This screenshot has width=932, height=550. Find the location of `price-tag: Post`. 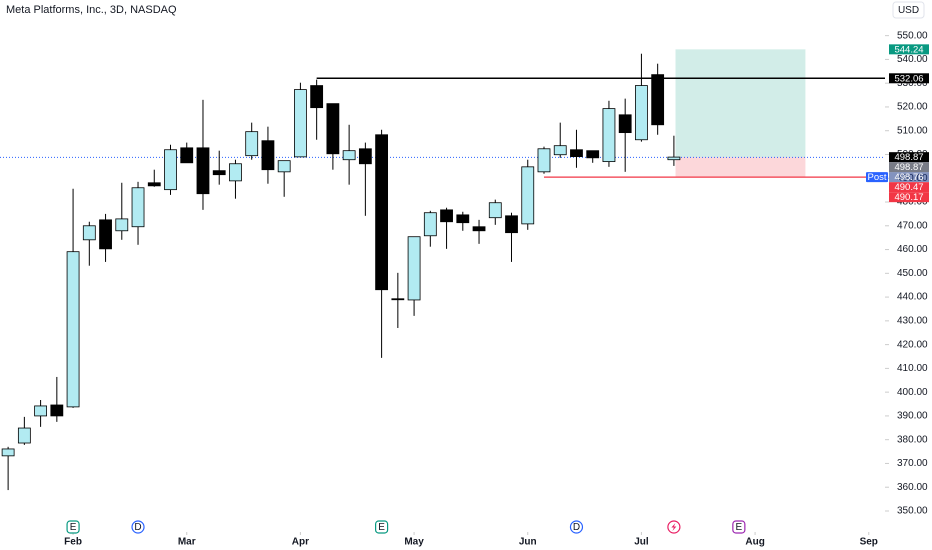

price-tag: Post is located at coordinates (876, 177).